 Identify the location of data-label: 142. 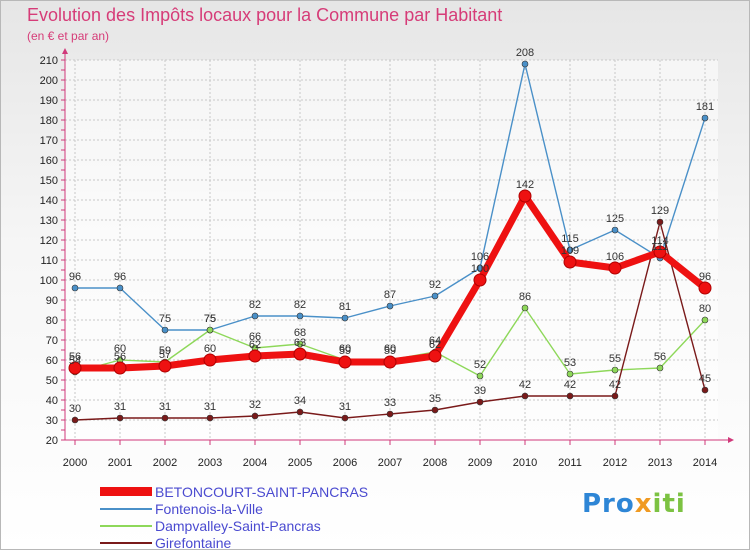
(525, 185).